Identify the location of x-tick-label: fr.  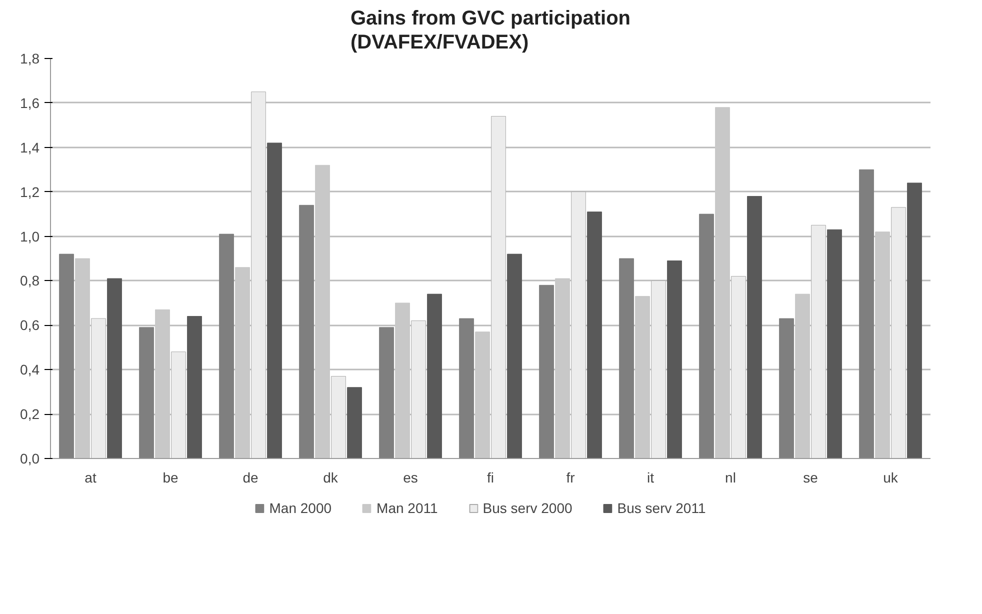
(571, 478).